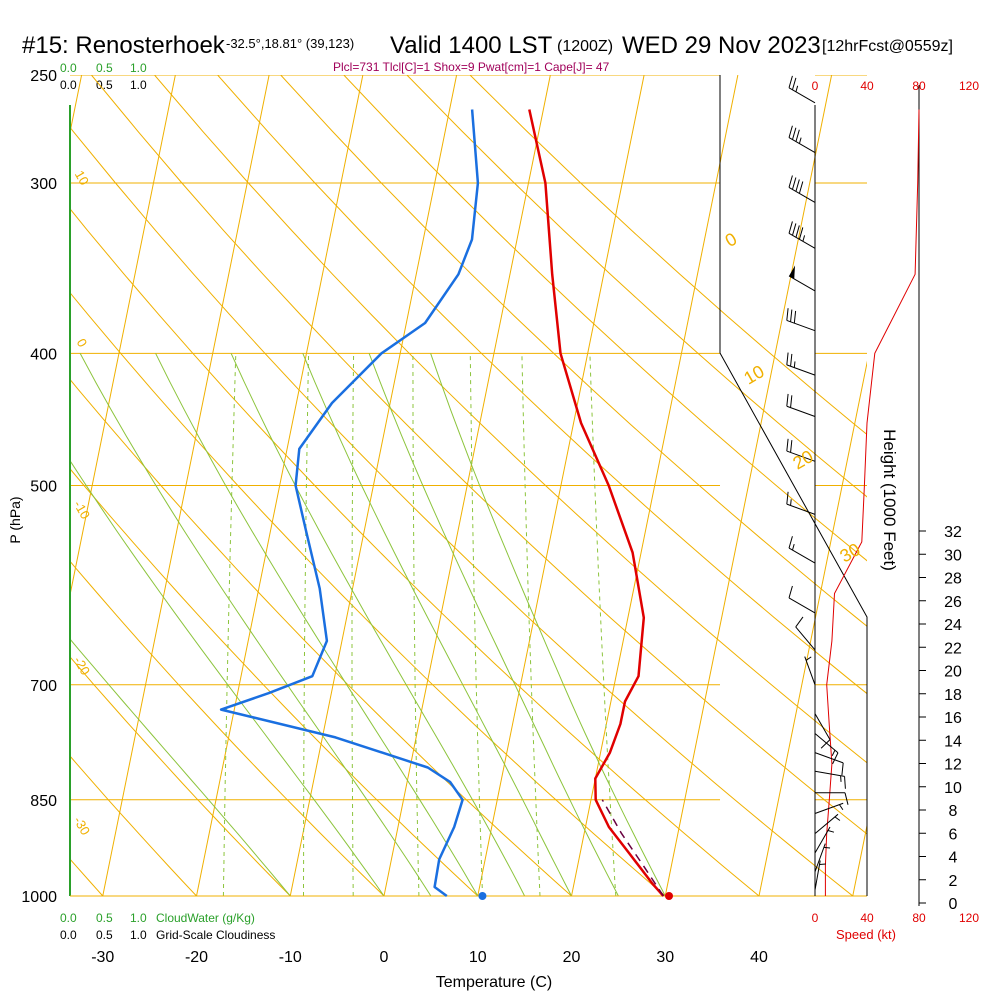  I want to click on temperature-tick-label: 40, so click(759, 957).